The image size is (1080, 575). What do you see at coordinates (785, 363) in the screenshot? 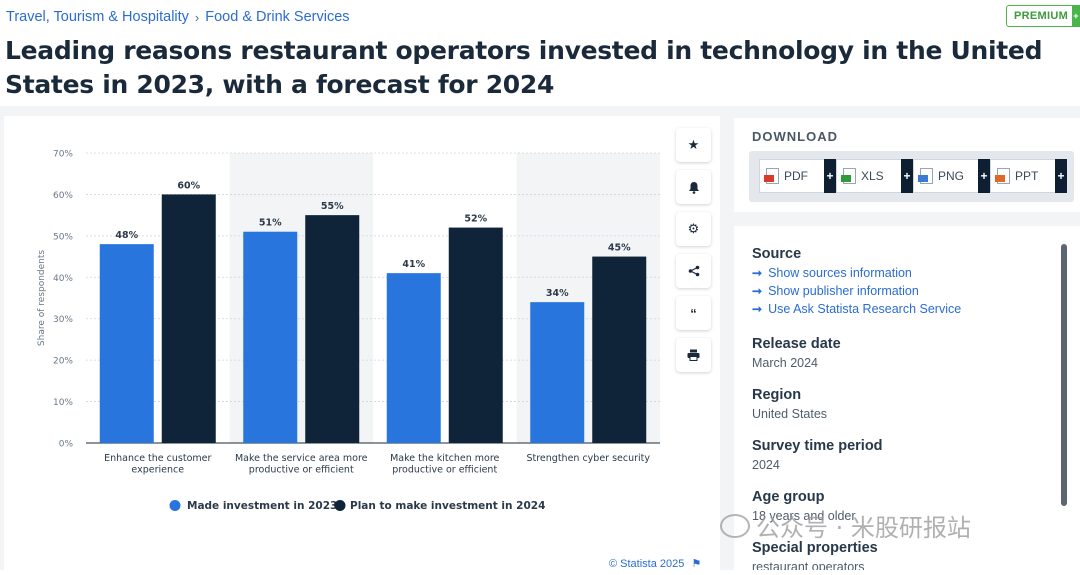
I see `release-date-value: March 2024` at bounding box center [785, 363].